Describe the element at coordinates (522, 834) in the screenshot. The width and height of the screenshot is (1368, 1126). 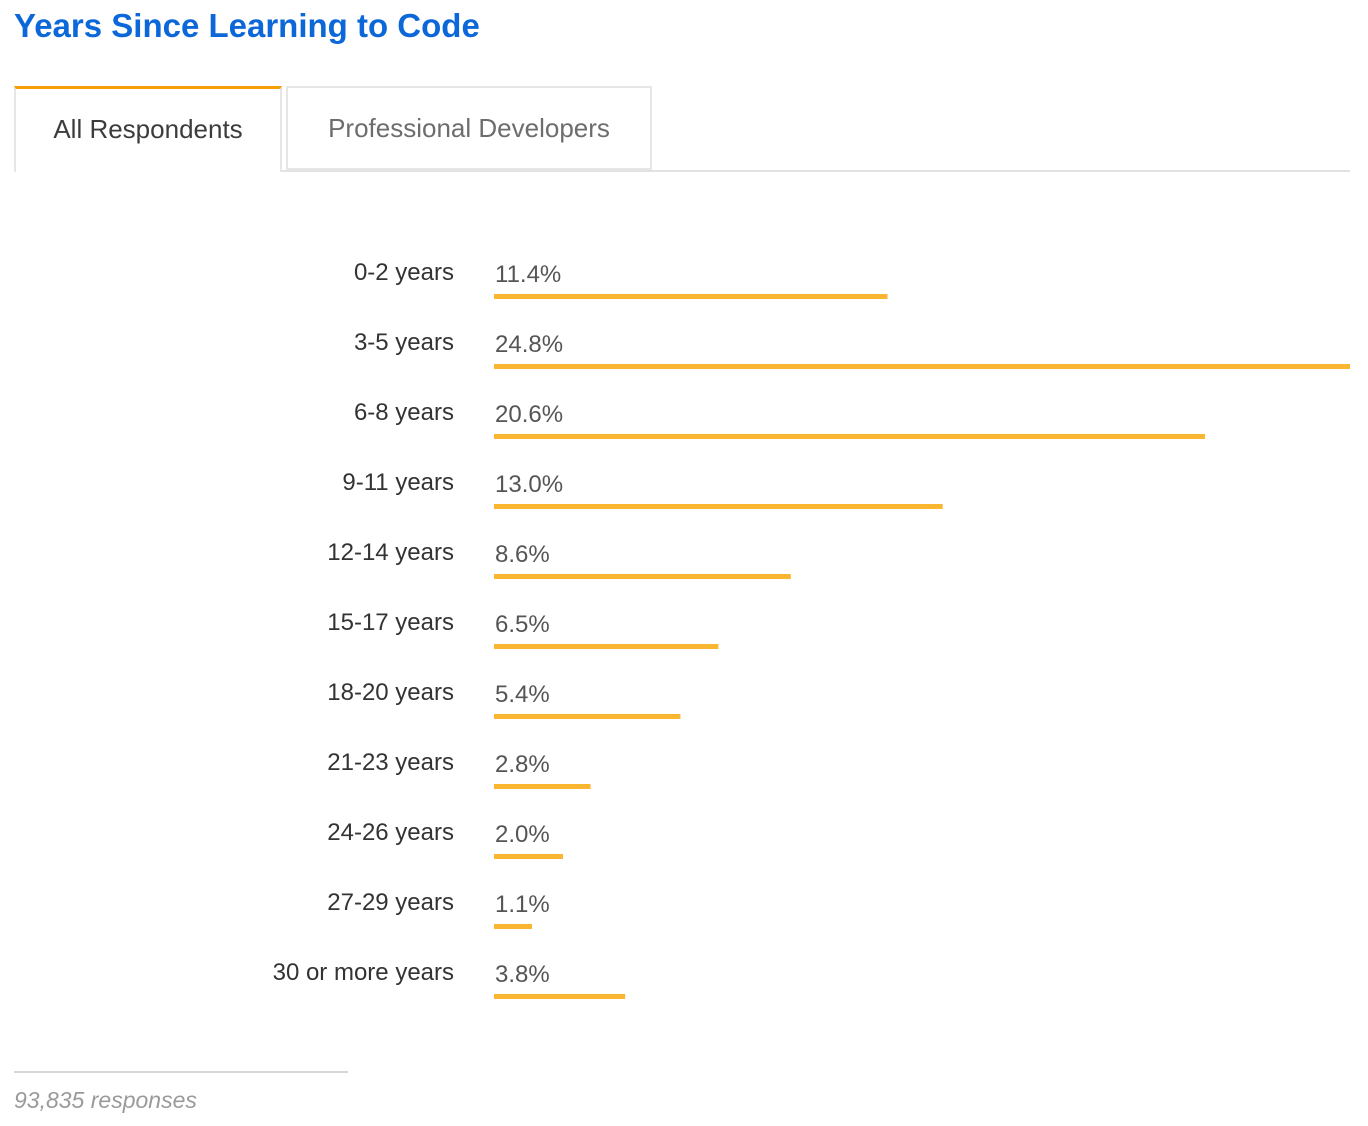
I see `value-label: 2.0%` at that location.